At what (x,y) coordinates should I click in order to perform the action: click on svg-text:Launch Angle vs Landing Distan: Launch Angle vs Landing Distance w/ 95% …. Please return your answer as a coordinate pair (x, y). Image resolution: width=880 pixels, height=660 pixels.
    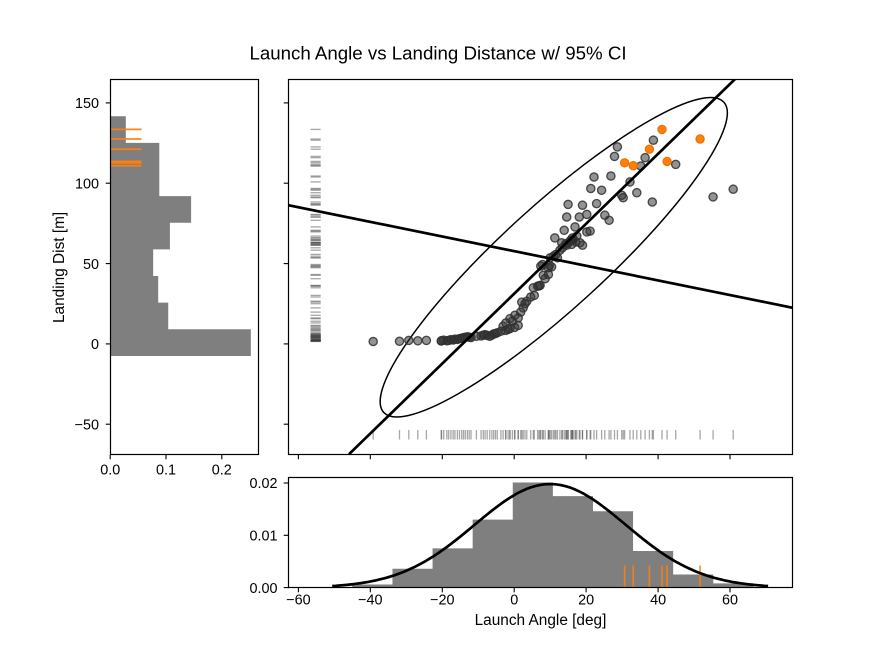
    Looking at the image, I should click on (437, 53).